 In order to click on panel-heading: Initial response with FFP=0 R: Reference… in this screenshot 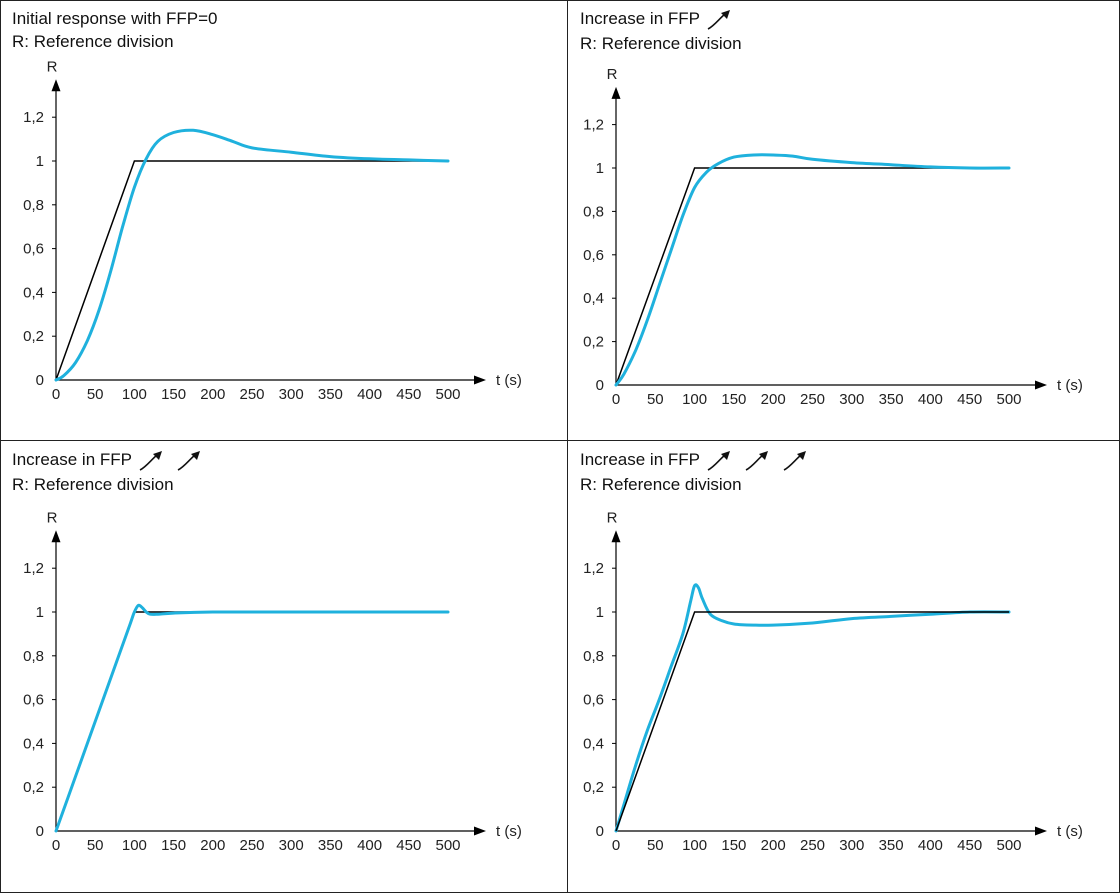, I will do `click(118, 30)`.